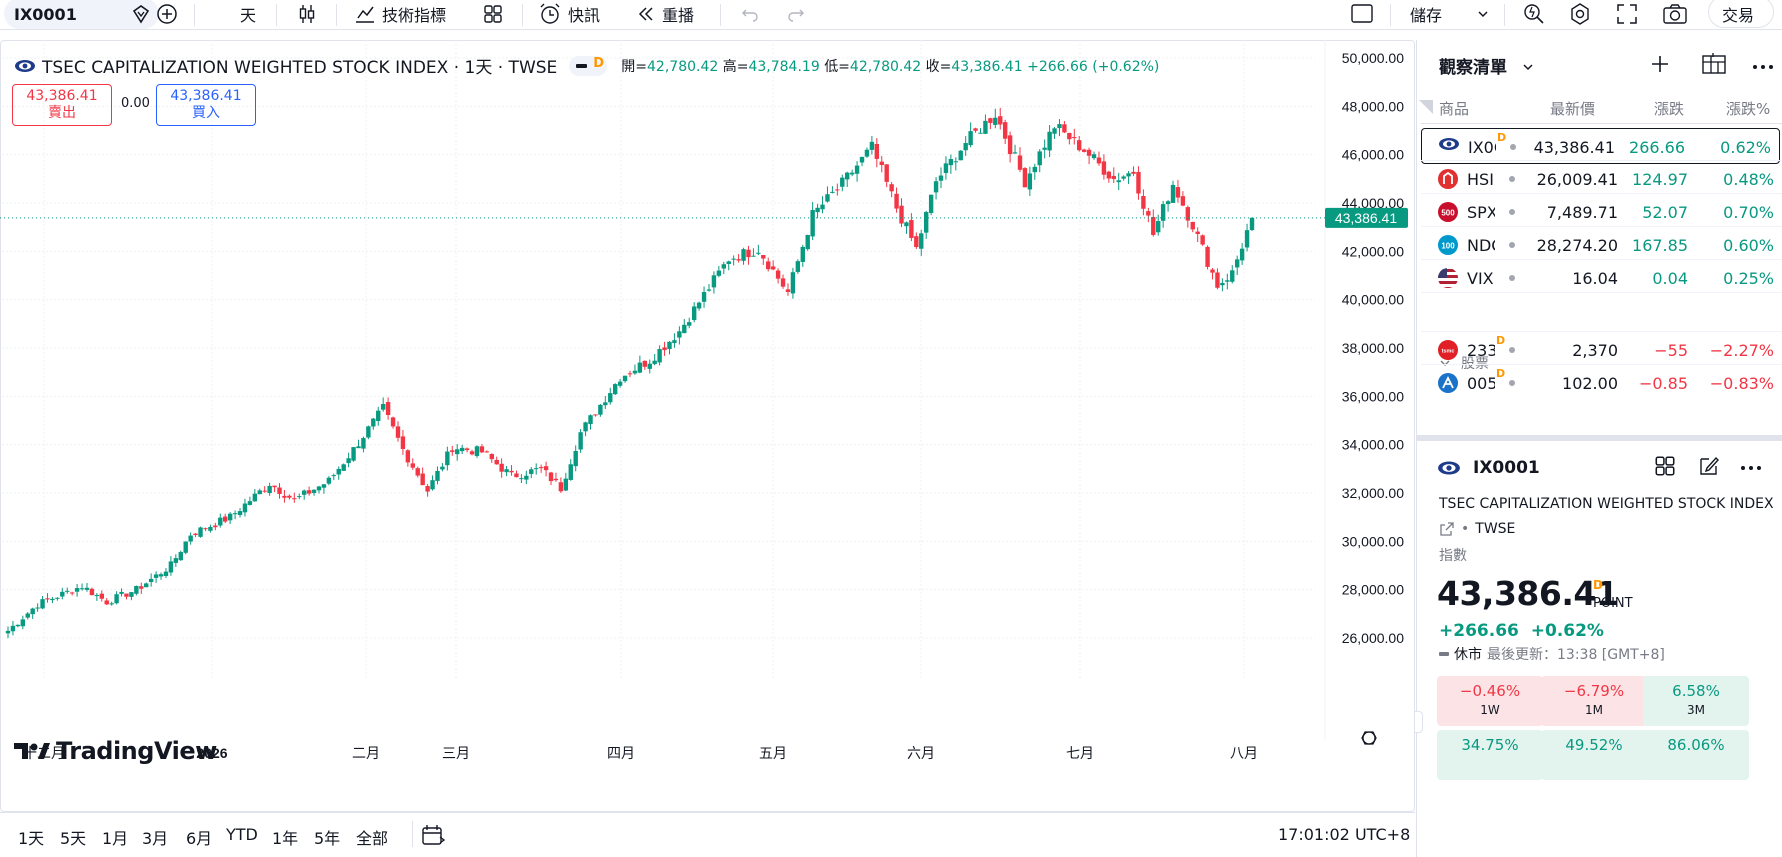  What do you see at coordinates (1601, 383) in the screenshot?
I see `watchlist-row: 005(D 102.00 −0.85 −0.83%` at bounding box center [1601, 383].